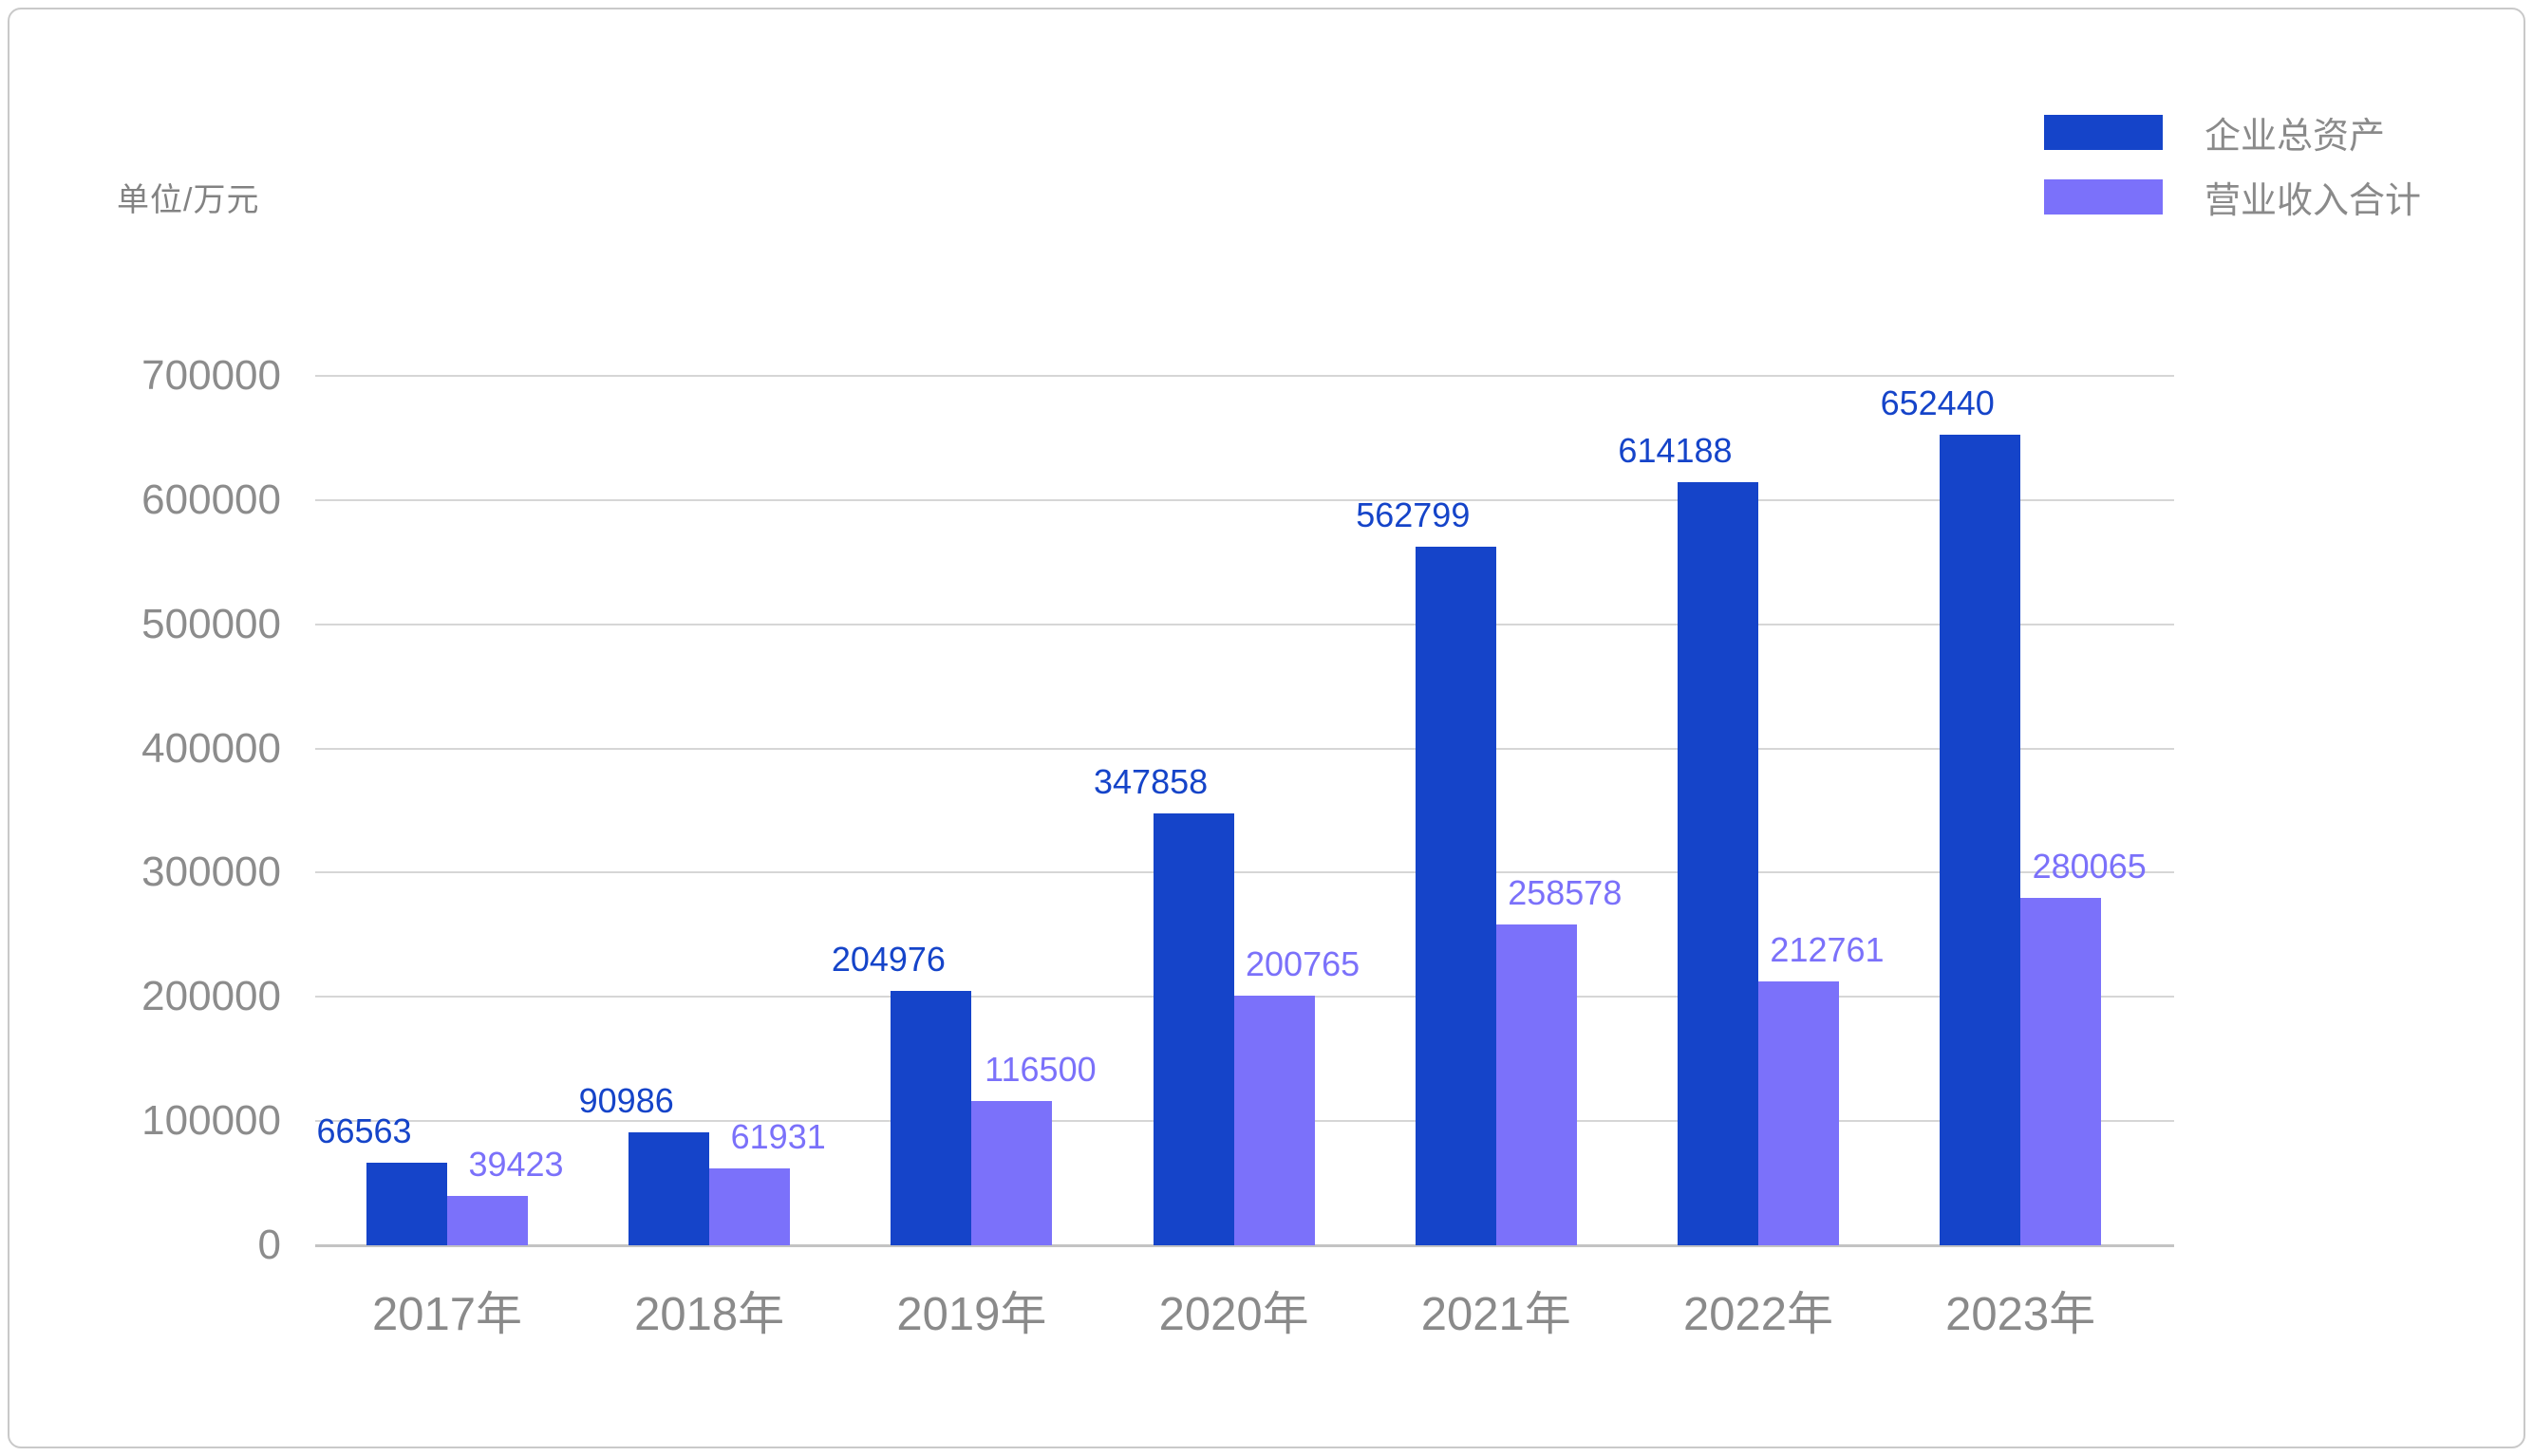 The width and height of the screenshot is (2533, 1456). I want to click on bar-value-label-operating-revenue-total-2021年: 258578, so click(1566, 892).